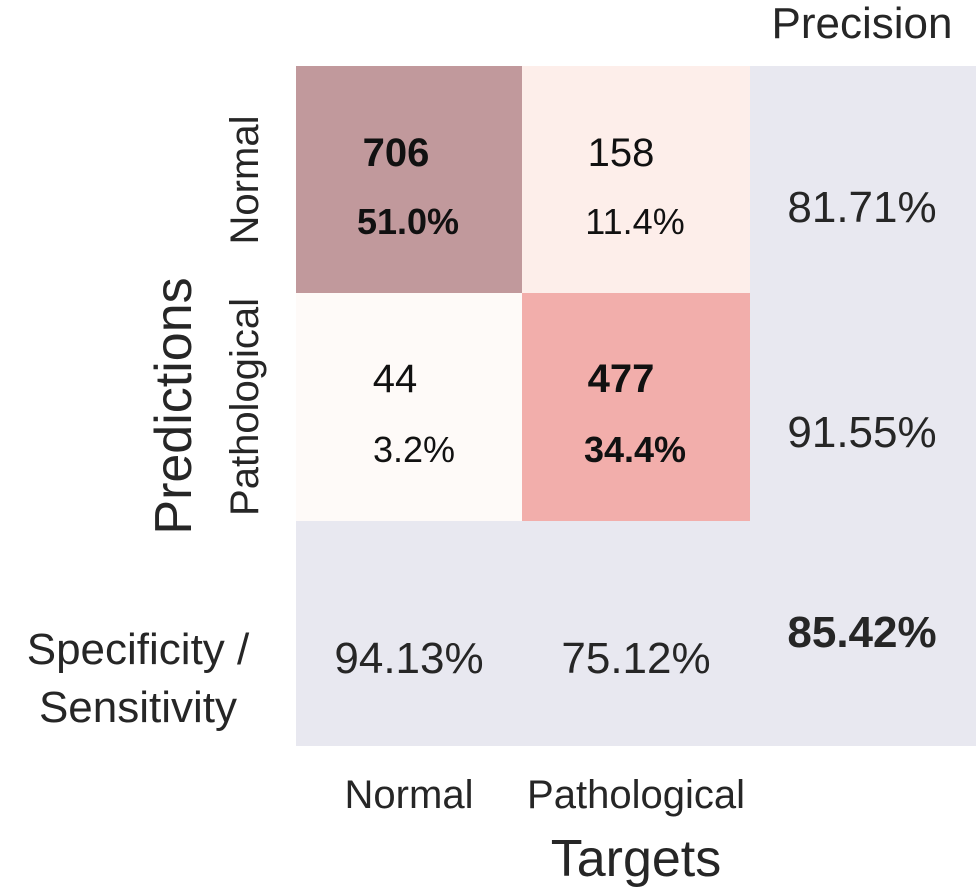 This screenshot has width=976, height=895. What do you see at coordinates (396, 153) in the screenshot?
I see `cell-count-normal-normal: 706` at bounding box center [396, 153].